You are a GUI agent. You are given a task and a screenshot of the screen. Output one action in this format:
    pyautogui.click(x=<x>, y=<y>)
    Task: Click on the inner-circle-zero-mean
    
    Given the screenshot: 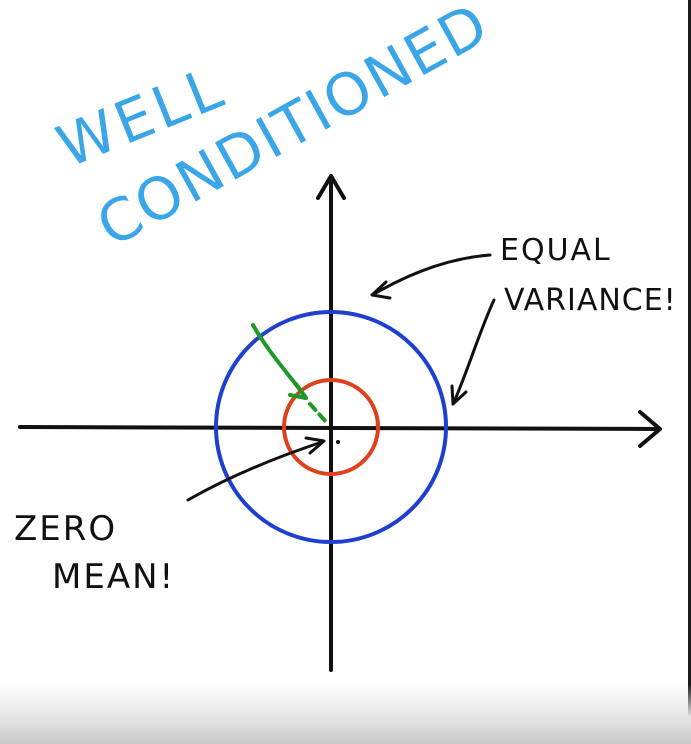 What is the action you would take?
    pyautogui.click(x=331, y=427)
    